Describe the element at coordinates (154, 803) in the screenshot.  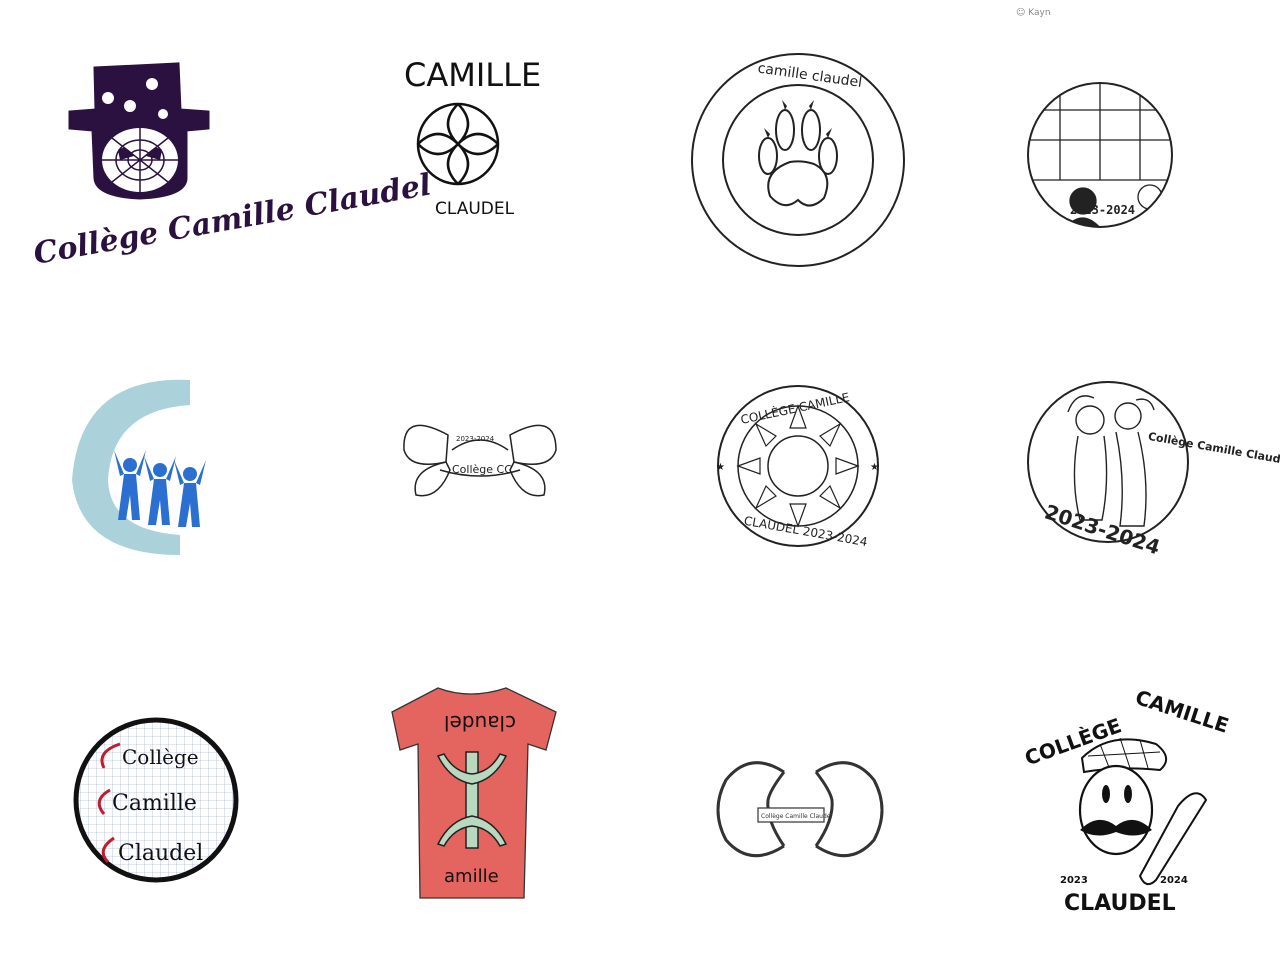
I see `grid-circle-line-2: Camille` at that location.